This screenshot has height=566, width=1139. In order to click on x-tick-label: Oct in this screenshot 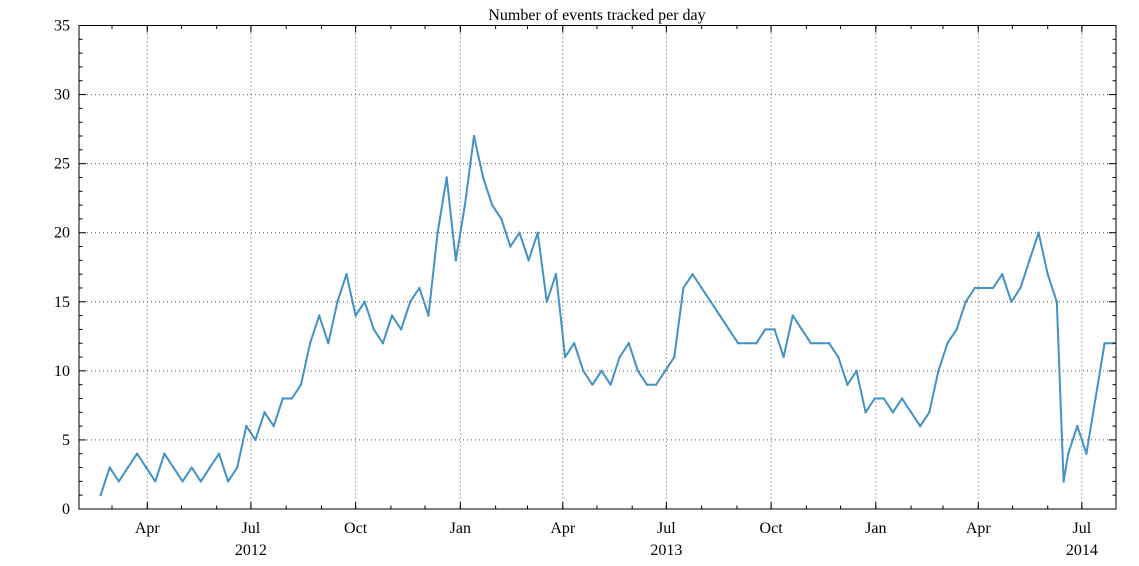, I will do `click(356, 528)`.